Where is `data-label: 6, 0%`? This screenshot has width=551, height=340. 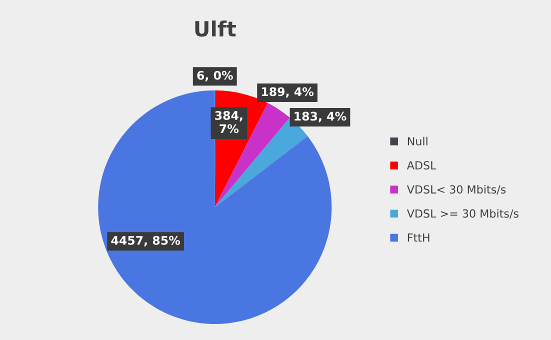 data-label: 6, 0% is located at coordinates (215, 76).